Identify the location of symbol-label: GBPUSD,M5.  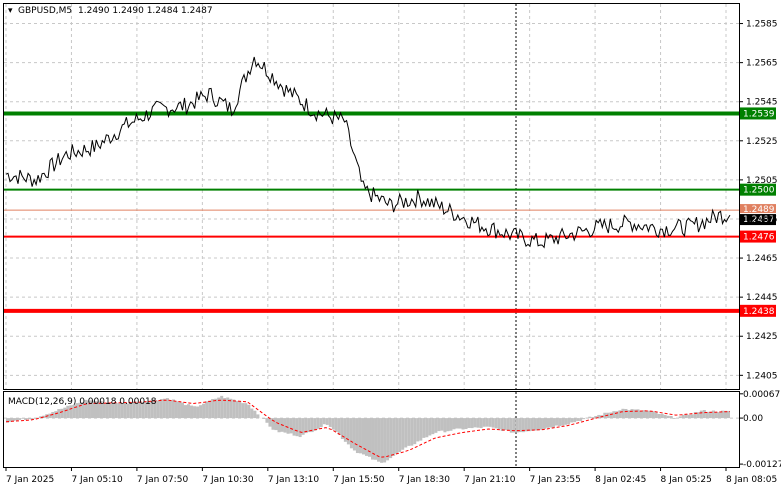
(45, 11).